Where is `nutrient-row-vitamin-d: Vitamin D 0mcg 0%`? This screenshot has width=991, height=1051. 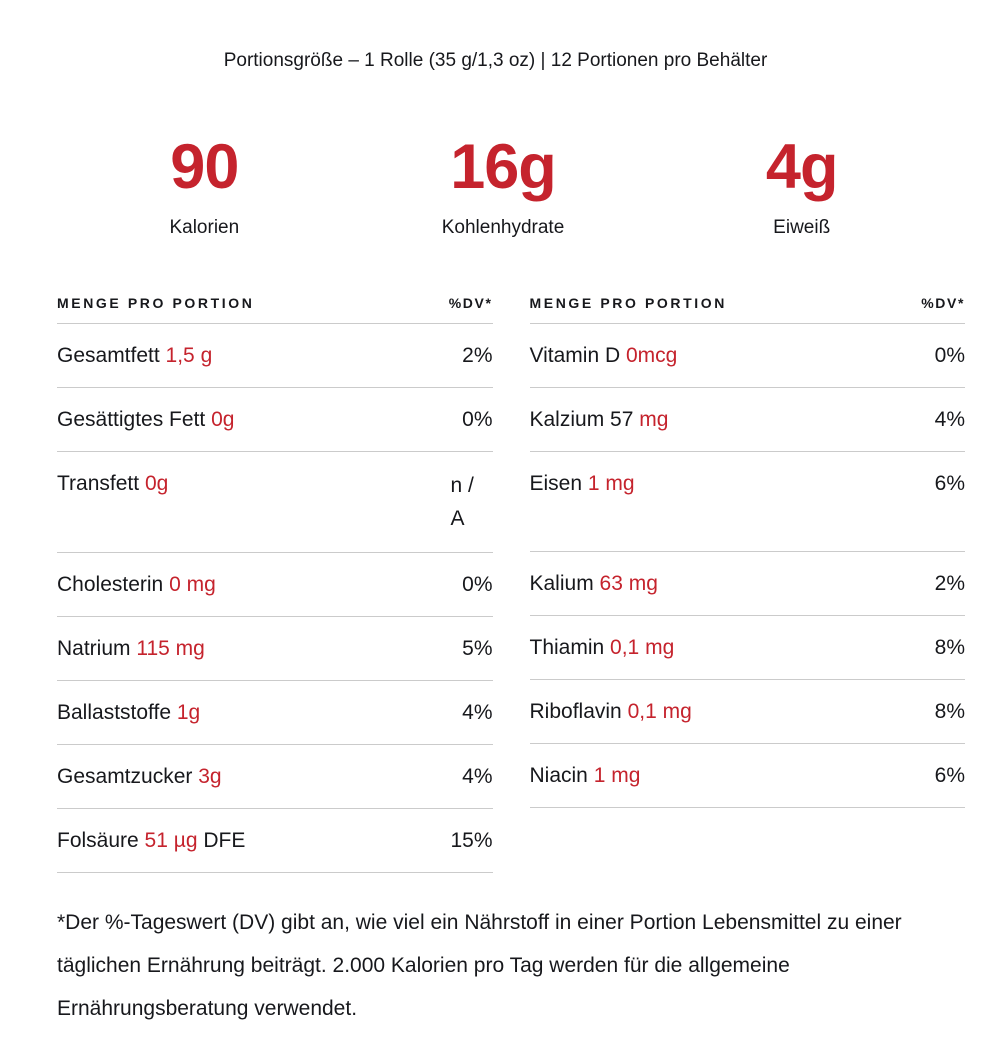 nutrient-row-vitamin-d: Vitamin D 0mcg 0% is located at coordinates (747, 356).